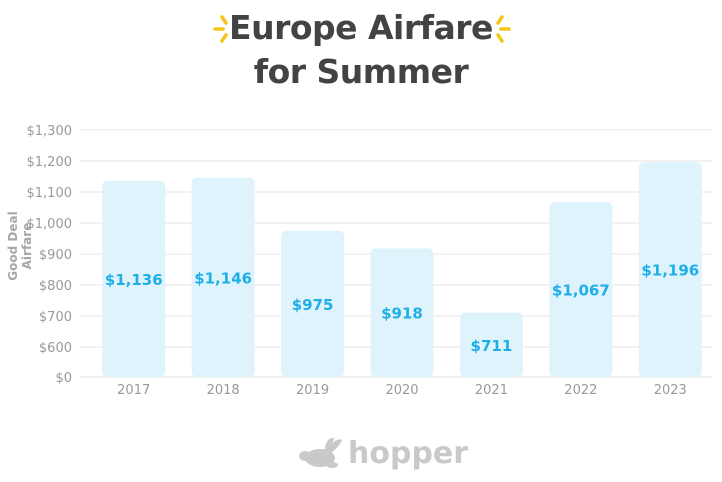  I want to click on x-axis-ticks: 2017 2018 2019 2020 2021 2022 2023, so click(402, 390).